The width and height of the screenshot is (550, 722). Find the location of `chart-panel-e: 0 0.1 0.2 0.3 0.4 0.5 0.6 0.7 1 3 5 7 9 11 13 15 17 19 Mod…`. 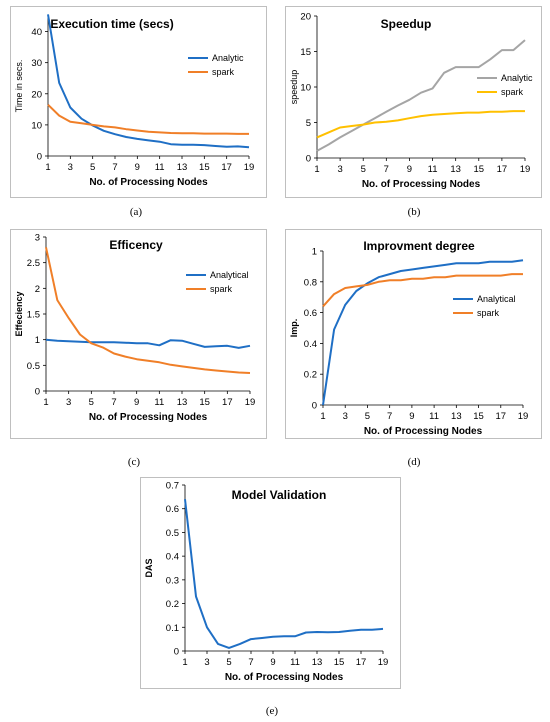

chart-panel-e: 0 0.1 0.2 0.3 0.4 0.5 0.6 0.7 1 3 5 7 9 11 13 15 17 19 Mod… is located at coordinates (270, 583).